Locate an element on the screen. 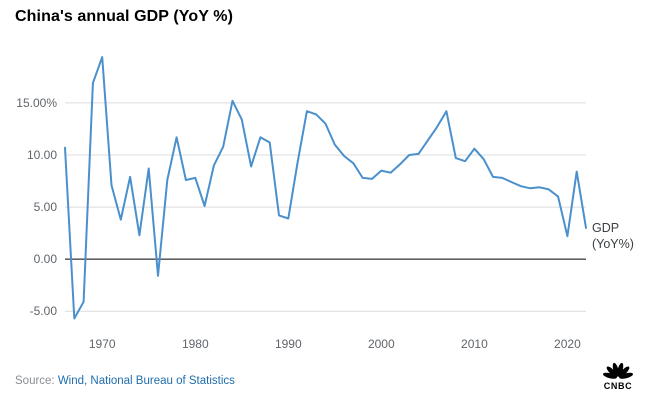 This screenshot has width=650, height=411. page-title: China's annual GDP (YoY %) is located at coordinates (124, 16).